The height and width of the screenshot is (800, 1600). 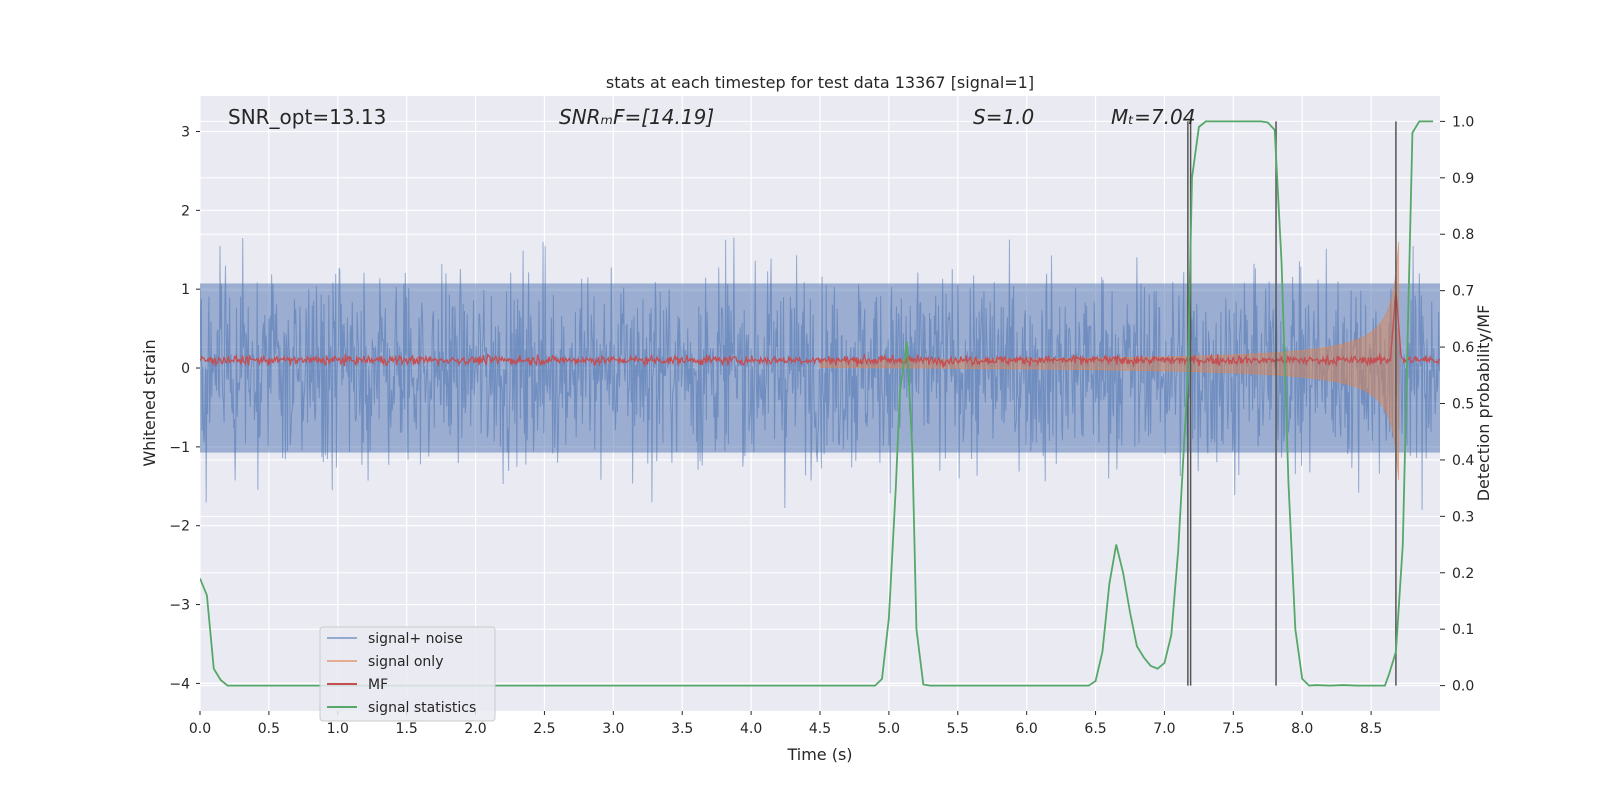 I want to click on x-tick-label: 1.0, so click(x=338, y=729).